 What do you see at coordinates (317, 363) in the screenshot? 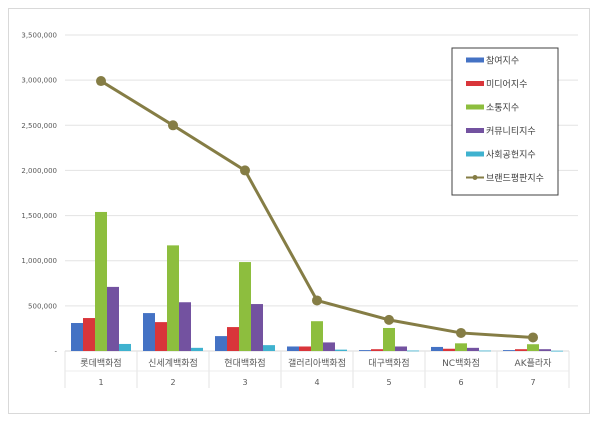
I see `x-category-label: 갤러리아백화점` at bounding box center [317, 363].